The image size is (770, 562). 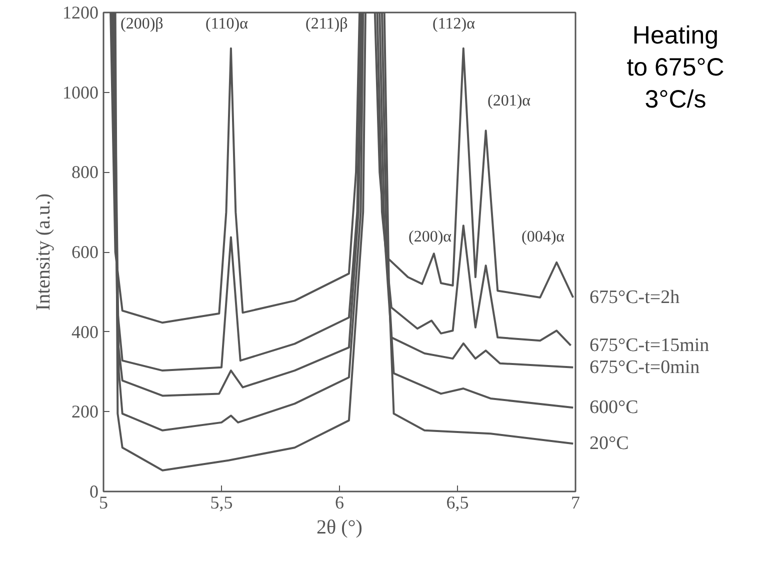 I want to click on y-tick-label: 1000, so click(x=80, y=92).